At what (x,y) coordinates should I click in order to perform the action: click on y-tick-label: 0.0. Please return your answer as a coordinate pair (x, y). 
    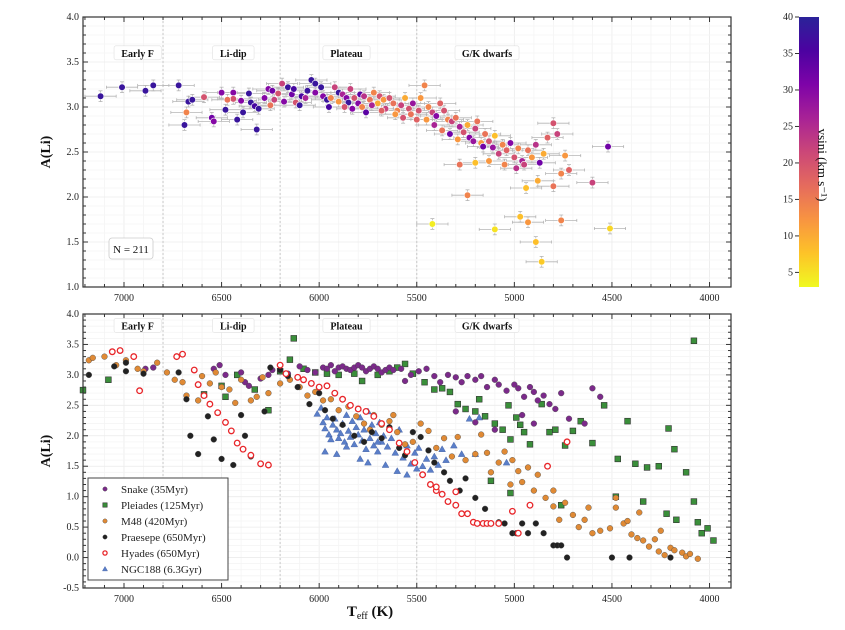
    Looking at the image, I should click on (73, 558).